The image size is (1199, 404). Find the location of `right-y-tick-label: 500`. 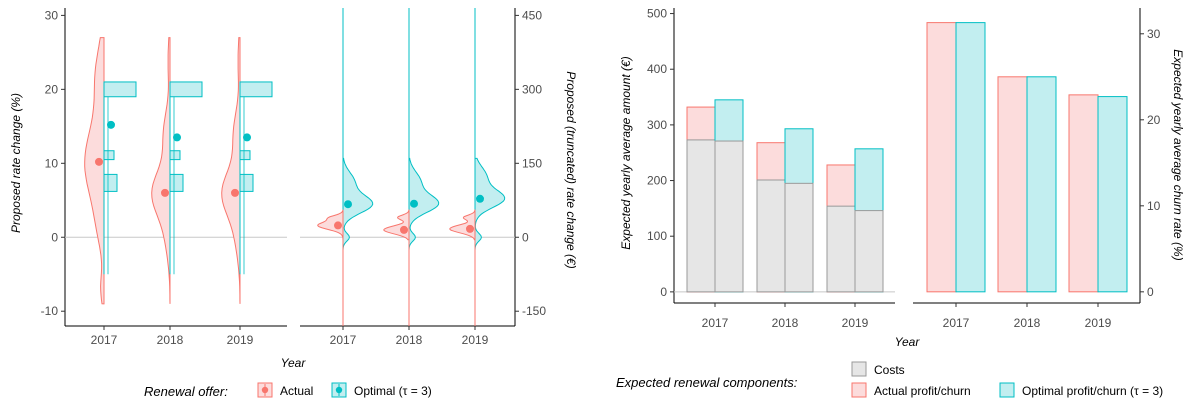

right-y-tick-label: 500 is located at coordinates (657, 14).